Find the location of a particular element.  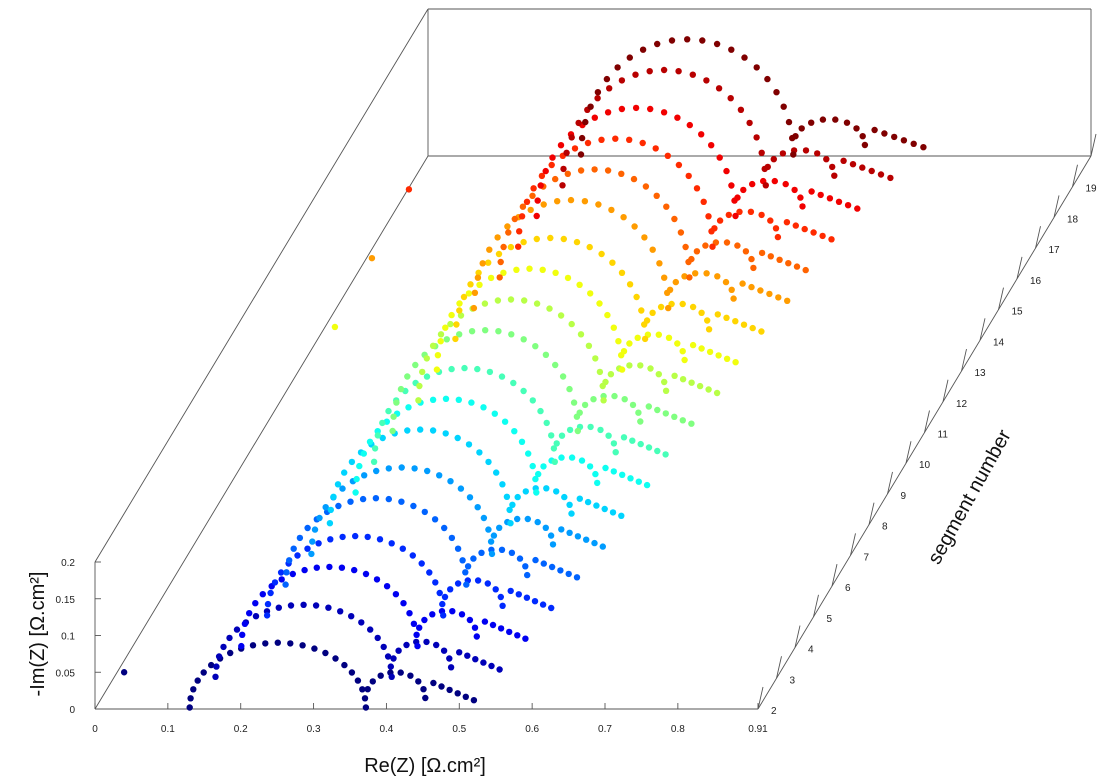

z-tick-label: 12 is located at coordinates (962, 404).